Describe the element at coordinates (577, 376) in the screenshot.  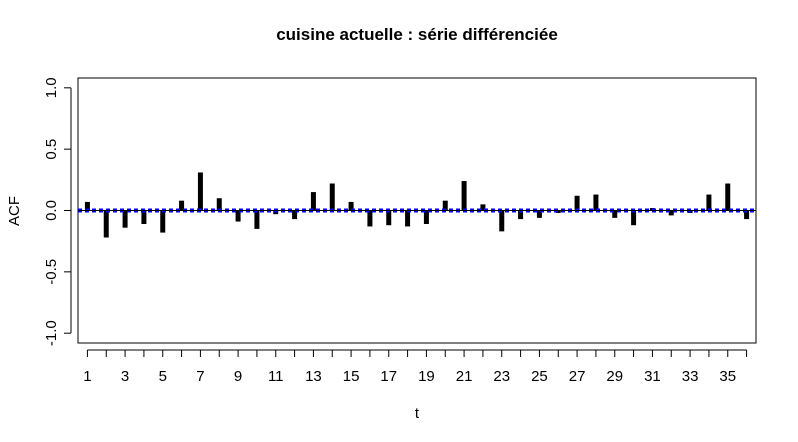
I see `x-tick-label: 27` at that location.